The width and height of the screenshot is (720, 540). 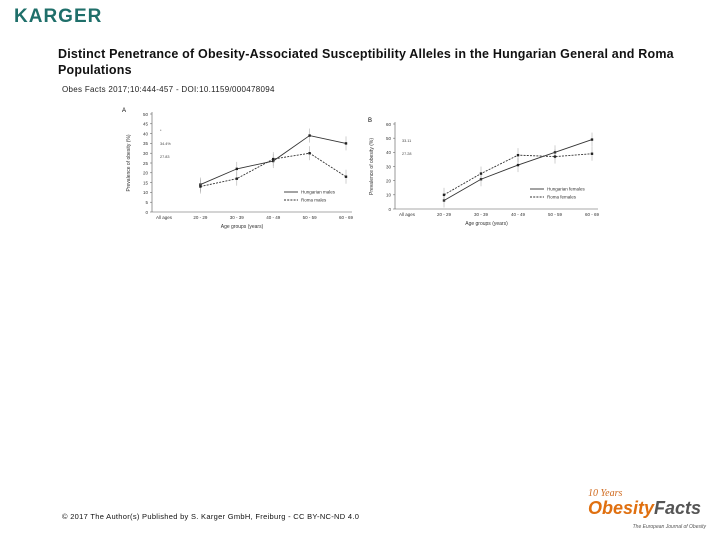 What do you see at coordinates (146, 163) in the screenshot?
I see `y-tick-label: 25` at bounding box center [146, 163].